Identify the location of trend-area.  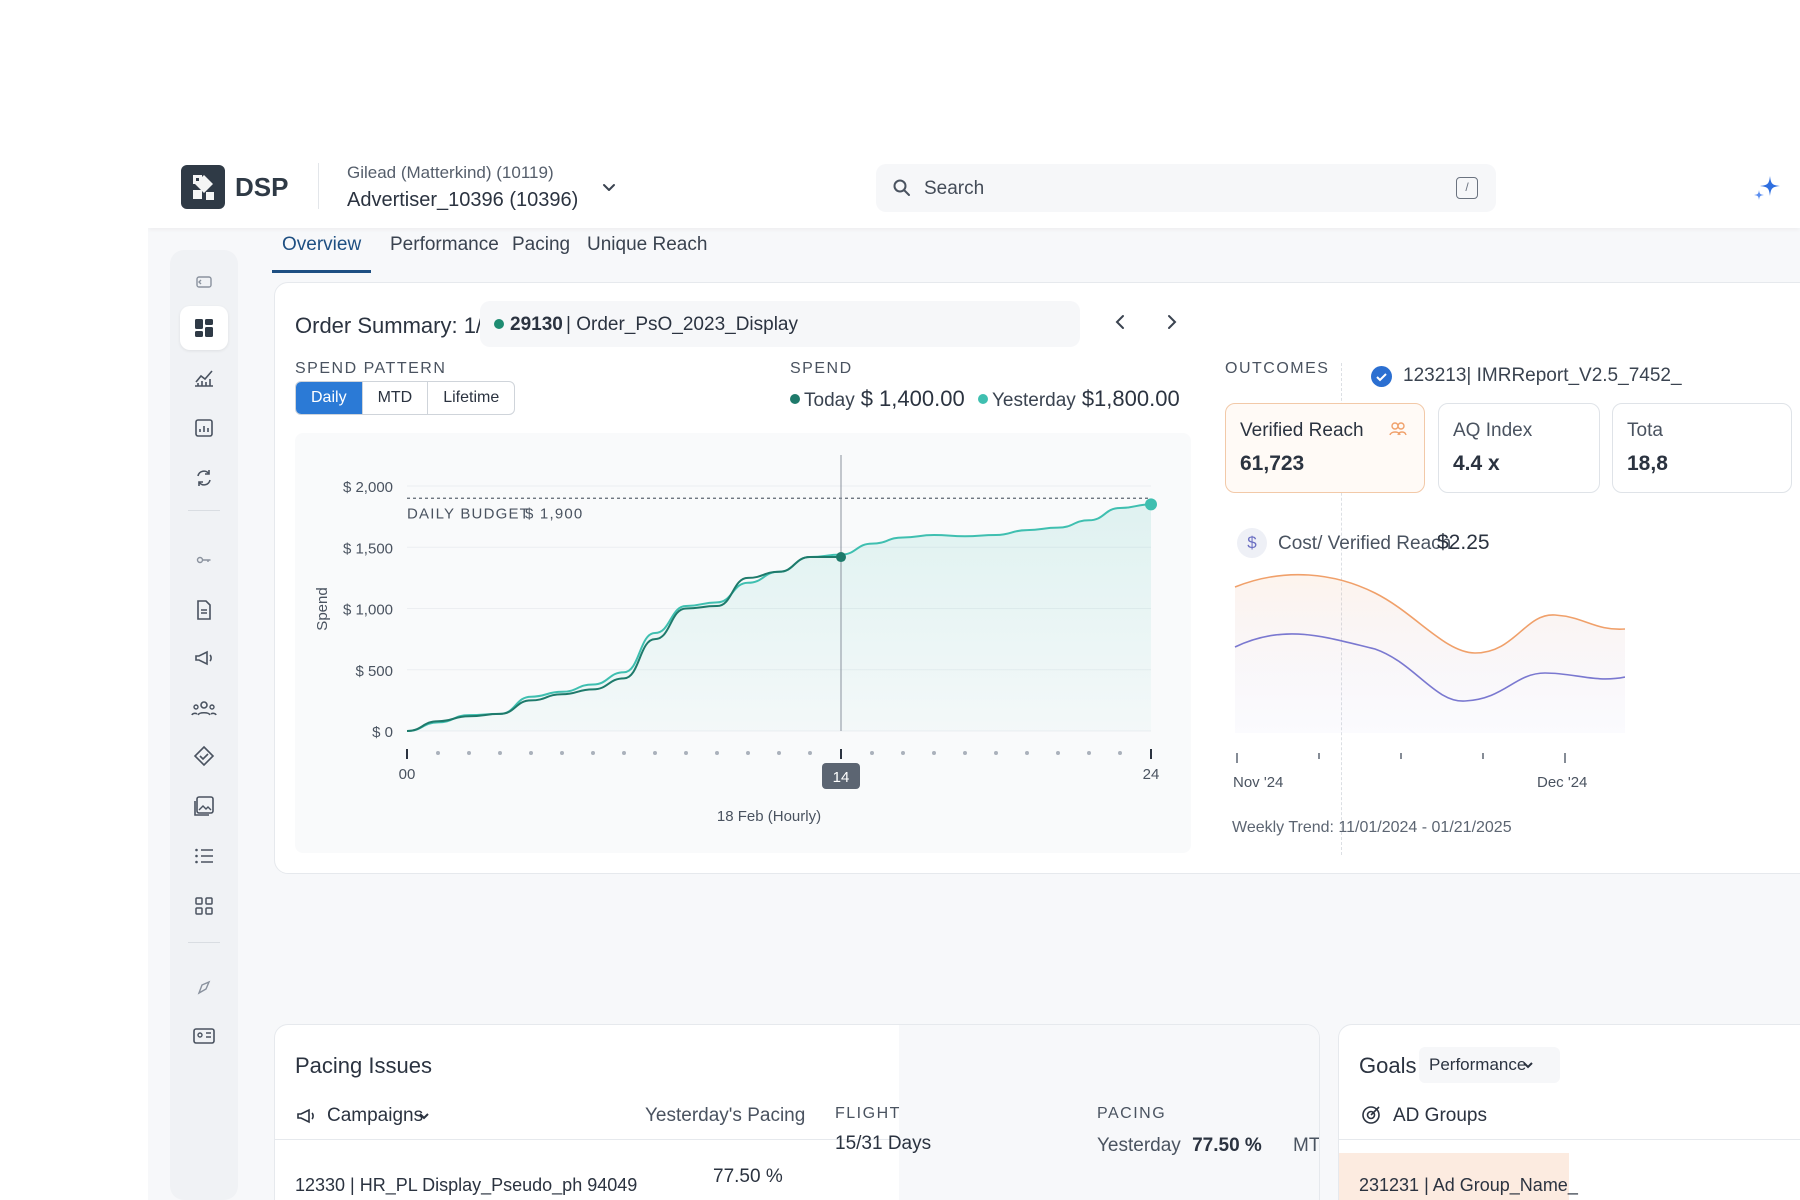
(1430, 653).